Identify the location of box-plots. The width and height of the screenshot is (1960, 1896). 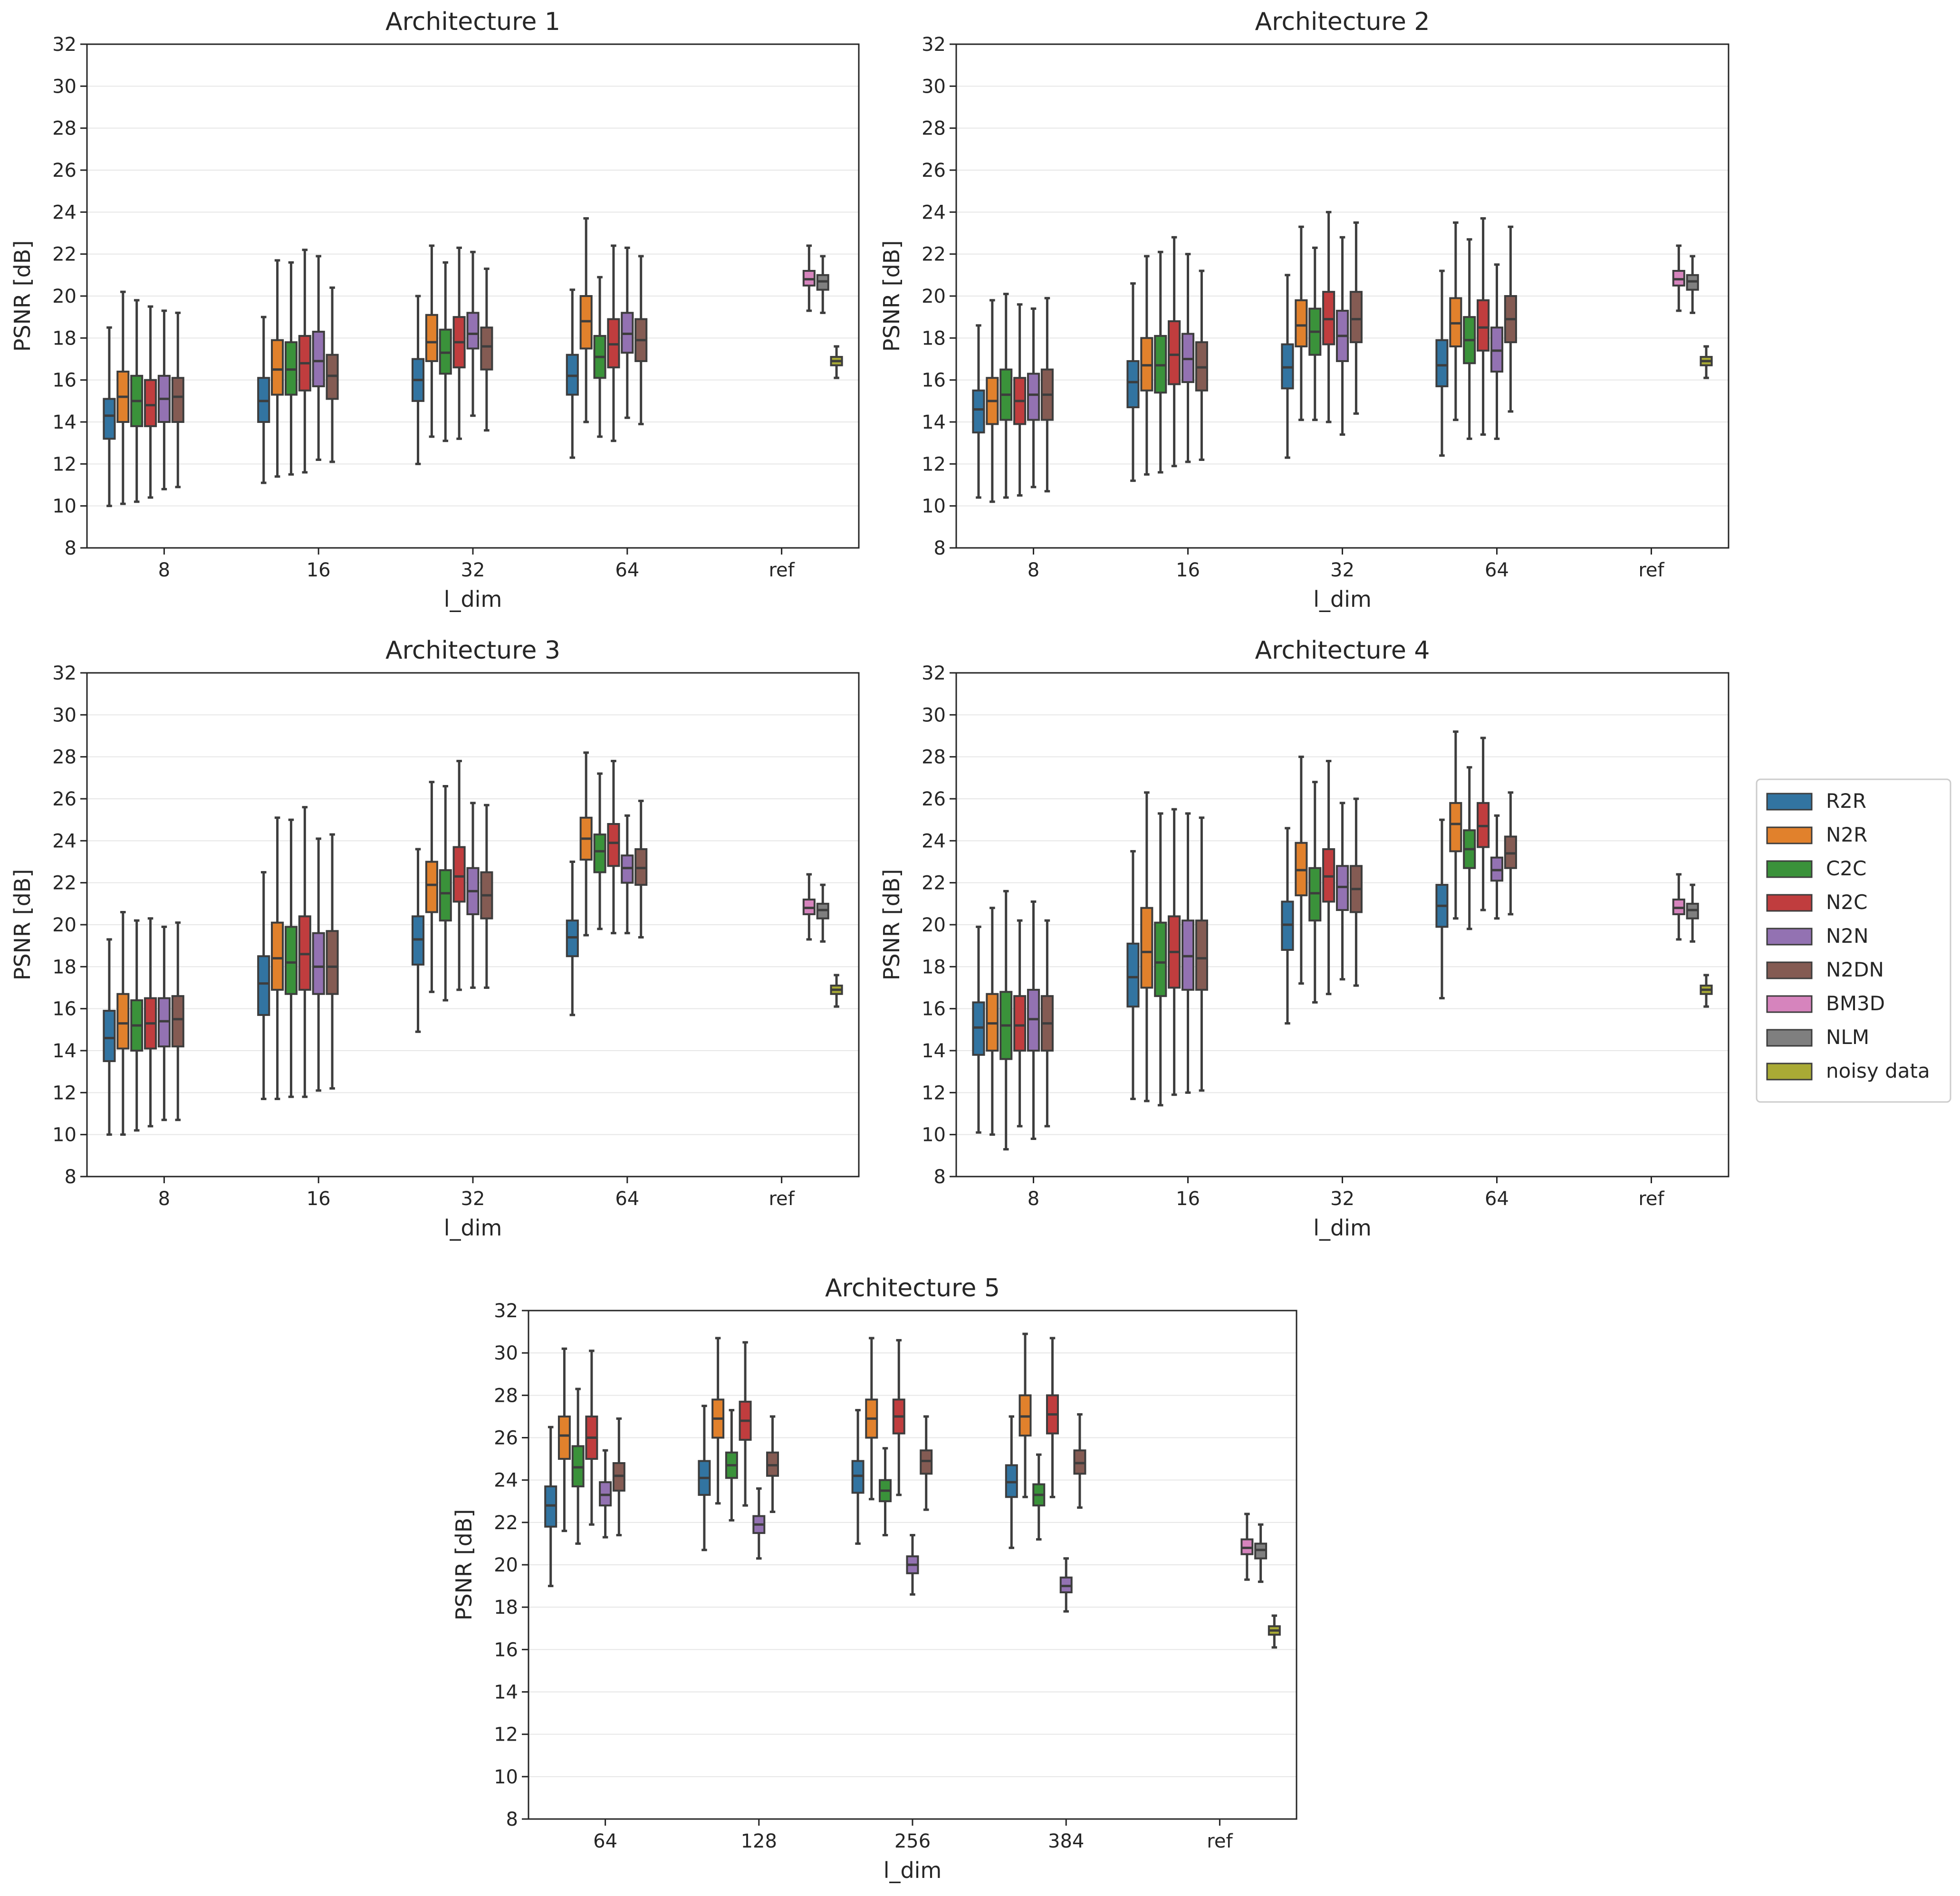
(1342, 357).